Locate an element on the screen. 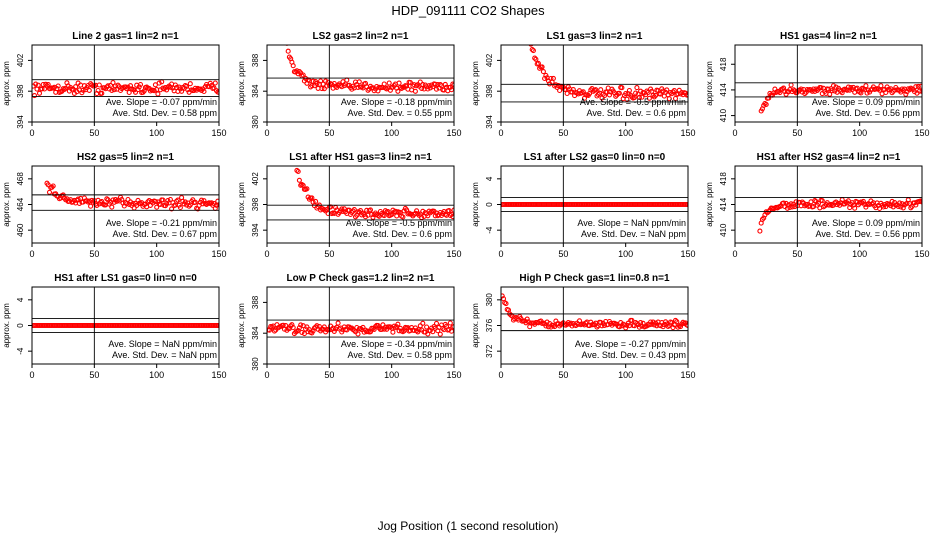  y-tick-label: 394 is located at coordinates (489, 122).